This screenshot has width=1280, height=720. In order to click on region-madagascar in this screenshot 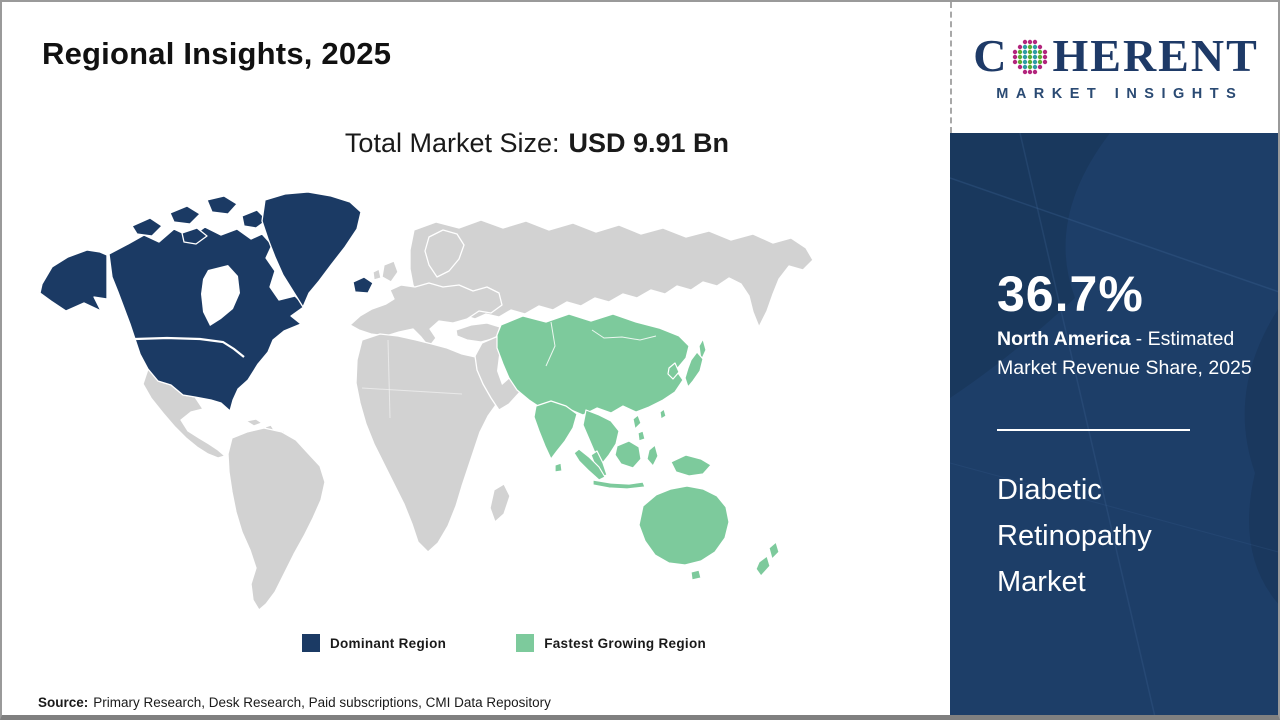, I will do `click(500, 503)`.